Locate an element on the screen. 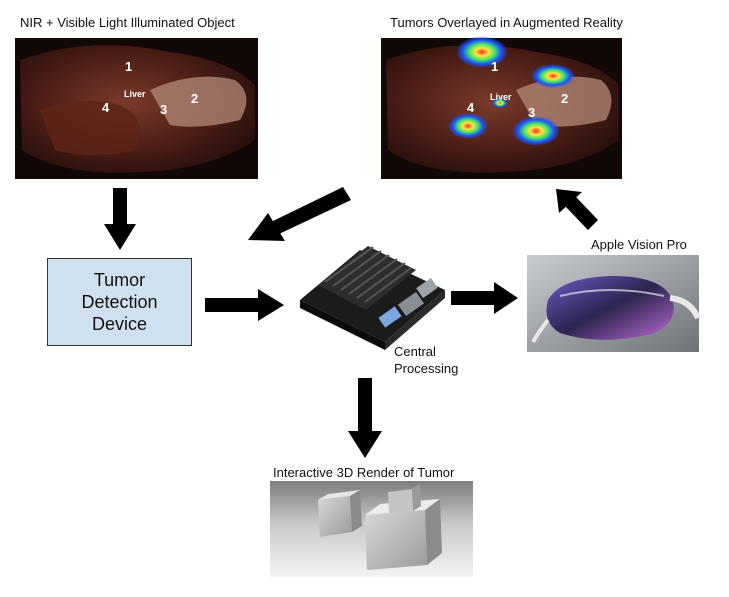 The height and width of the screenshot is (597, 729). ar-image-caption: Tumors Overlayed in Augmented Reality is located at coordinates (506, 22).